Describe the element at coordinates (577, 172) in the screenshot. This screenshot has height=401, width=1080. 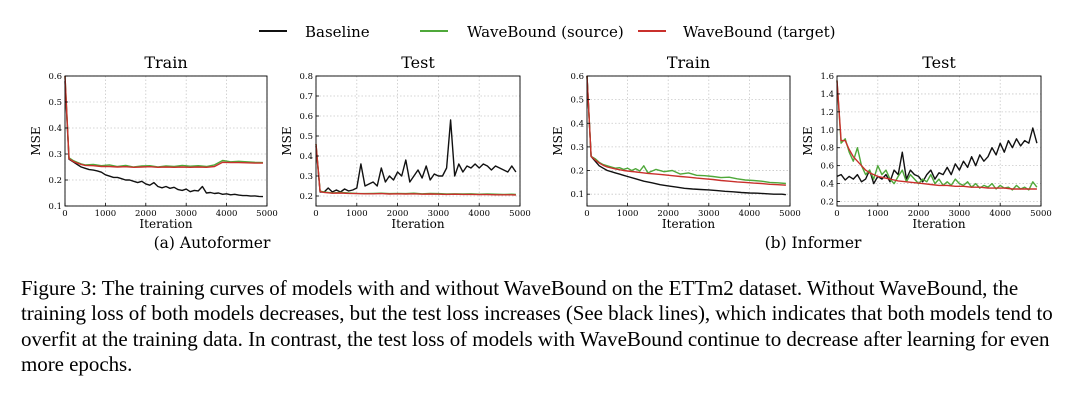
I see `informer-train-ytick-label: 0.2` at that location.